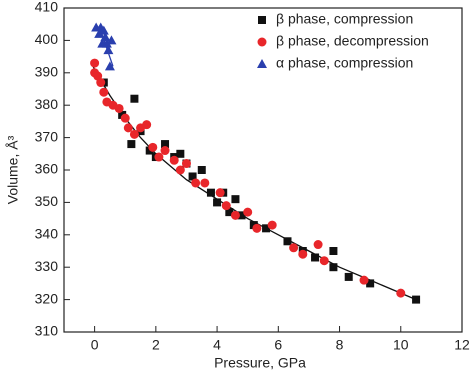  Describe the element at coordinates (47, 7) in the screenshot. I see `y-tick-label: 410` at that location.